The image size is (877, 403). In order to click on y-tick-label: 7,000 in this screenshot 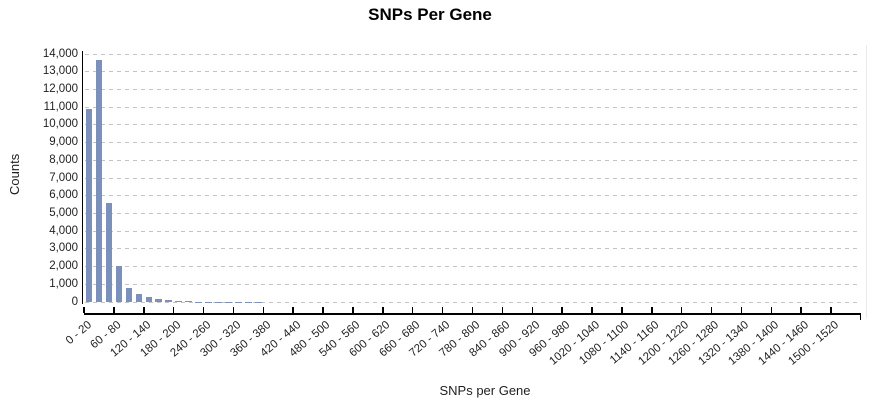, I will do `click(63, 177)`.